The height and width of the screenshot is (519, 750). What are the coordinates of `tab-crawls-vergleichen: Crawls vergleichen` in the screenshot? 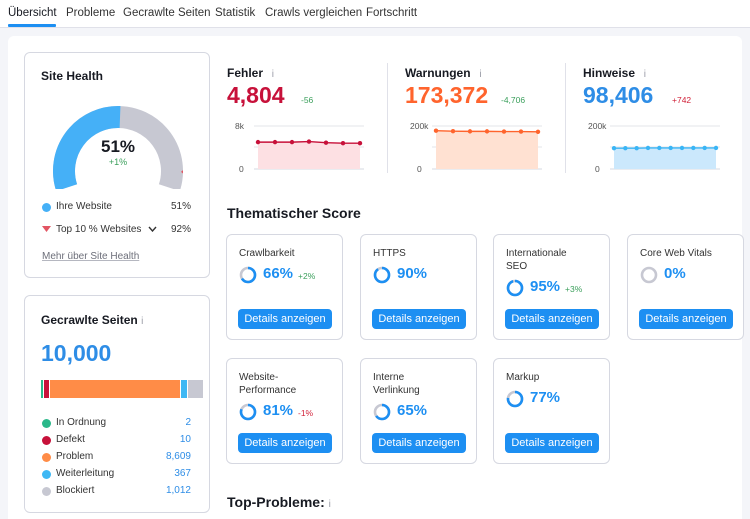 It's located at (314, 13).